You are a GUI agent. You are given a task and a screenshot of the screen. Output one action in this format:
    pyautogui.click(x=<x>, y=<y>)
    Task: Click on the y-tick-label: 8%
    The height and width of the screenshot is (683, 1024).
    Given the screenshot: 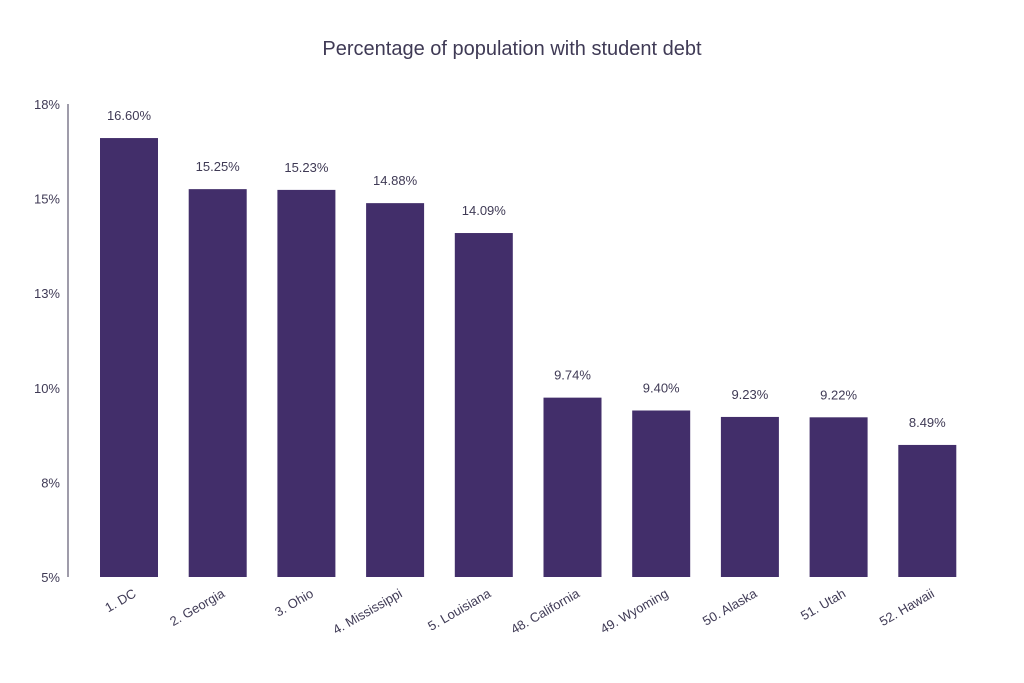 What is the action you would take?
    pyautogui.click(x=50, y=482)
    